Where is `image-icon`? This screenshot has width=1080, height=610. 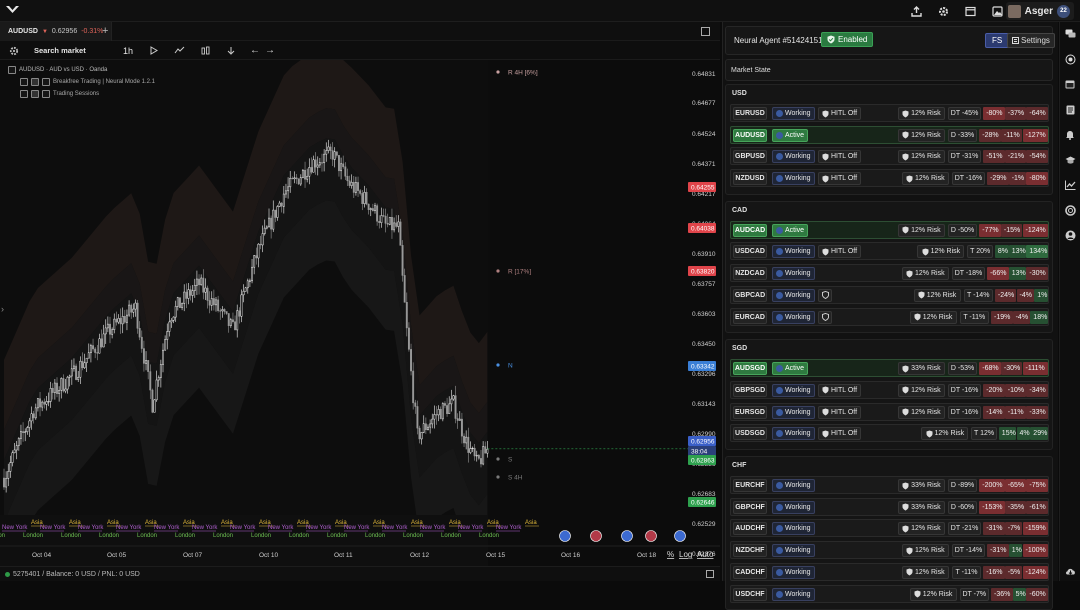 image-icon is located at coordinates (997, 11).